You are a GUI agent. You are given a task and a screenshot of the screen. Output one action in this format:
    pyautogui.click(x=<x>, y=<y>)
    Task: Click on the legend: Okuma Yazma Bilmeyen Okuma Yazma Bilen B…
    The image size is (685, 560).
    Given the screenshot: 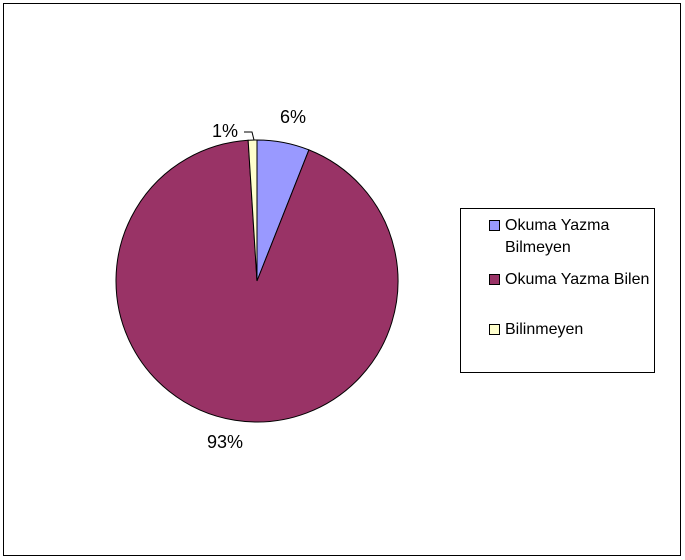 What is the action you would take?
    pyautogui.click(x=557, y=290)
    